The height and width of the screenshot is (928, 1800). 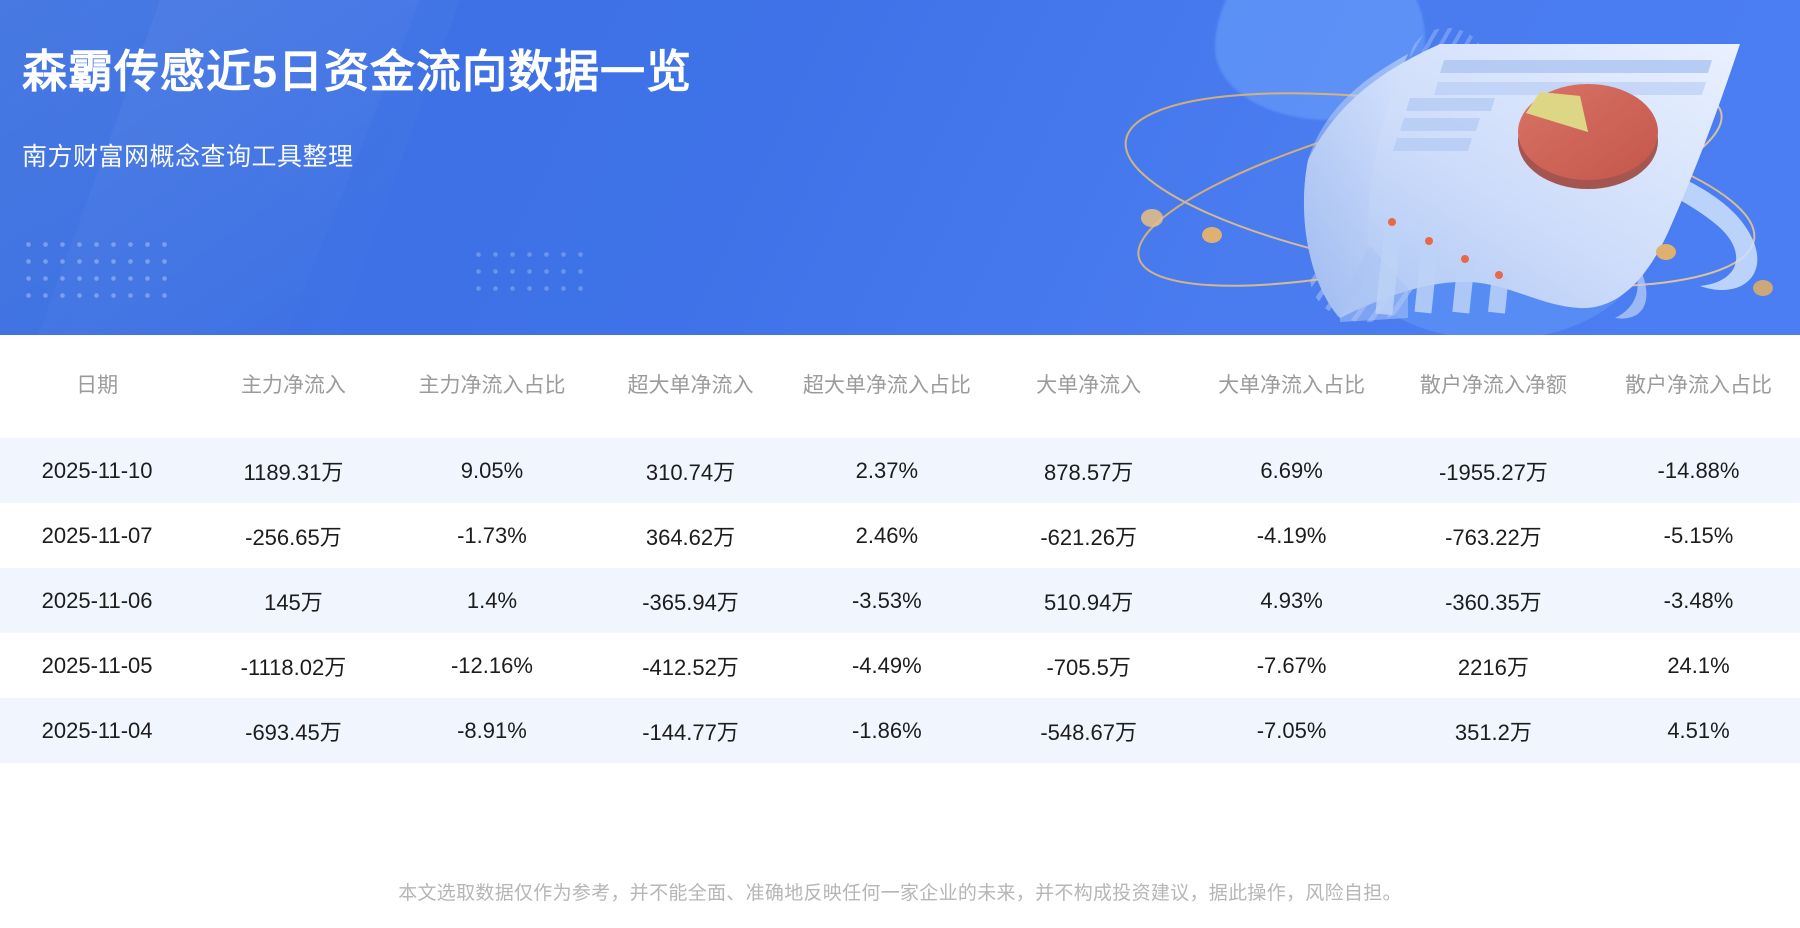 What do you see at coordinates (97, 470) in the screenshot?
I see `cell-date: 2025-11-10` at bounding box center [97, 470].